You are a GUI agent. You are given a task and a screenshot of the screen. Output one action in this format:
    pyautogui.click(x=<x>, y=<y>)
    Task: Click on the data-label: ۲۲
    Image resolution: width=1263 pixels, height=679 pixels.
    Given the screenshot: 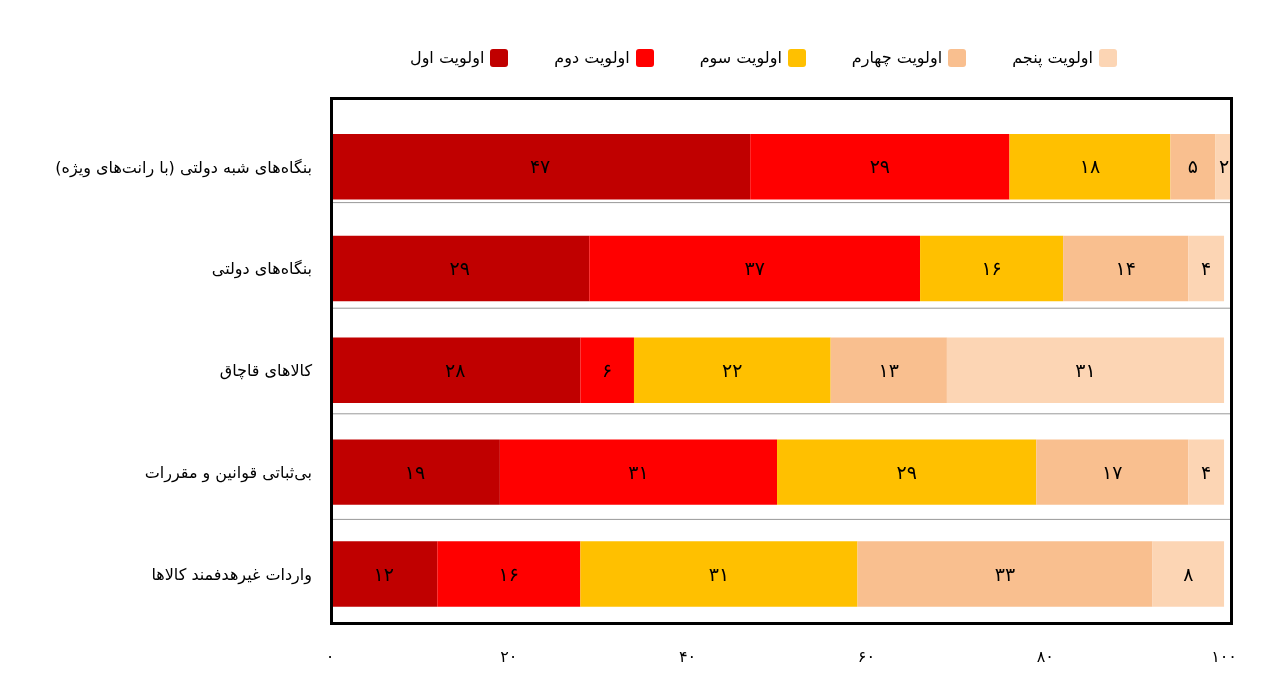 What is the action you would take?
    pyautogui.click(x=732, y=370)
    